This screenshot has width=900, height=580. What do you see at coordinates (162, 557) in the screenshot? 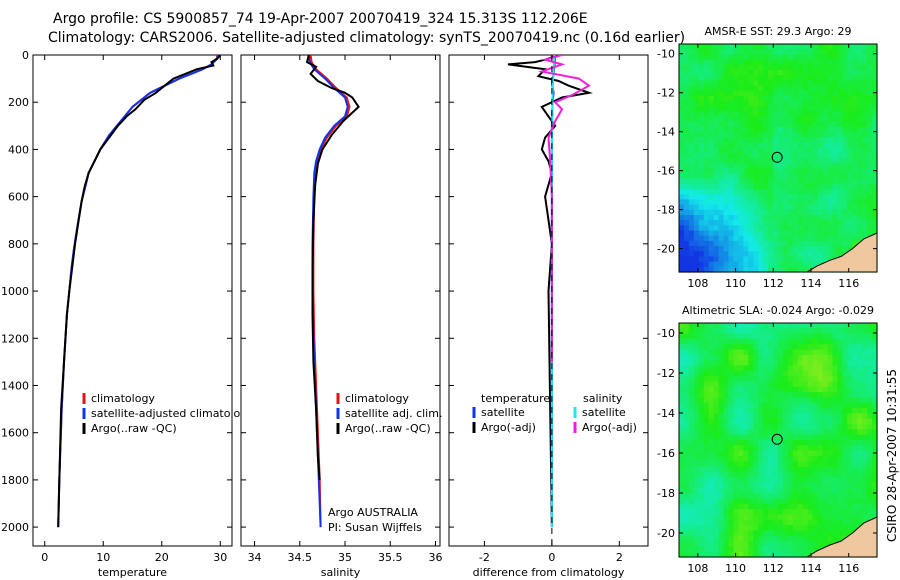
I see `x-tick-label: 20` at bounding box center [162, 557].